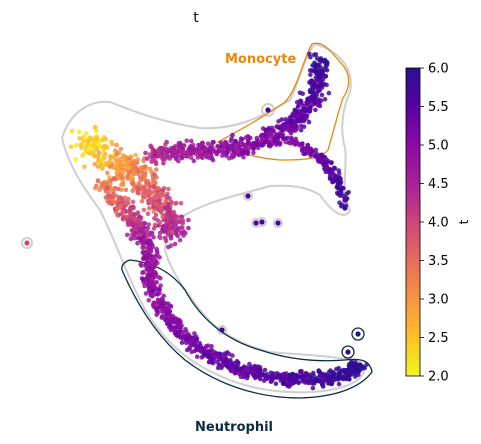 This screenshot has height=444, width=481. Describe the element at coordinates (196, 18) in the screenshot. I see `chart-title: t` at that location.